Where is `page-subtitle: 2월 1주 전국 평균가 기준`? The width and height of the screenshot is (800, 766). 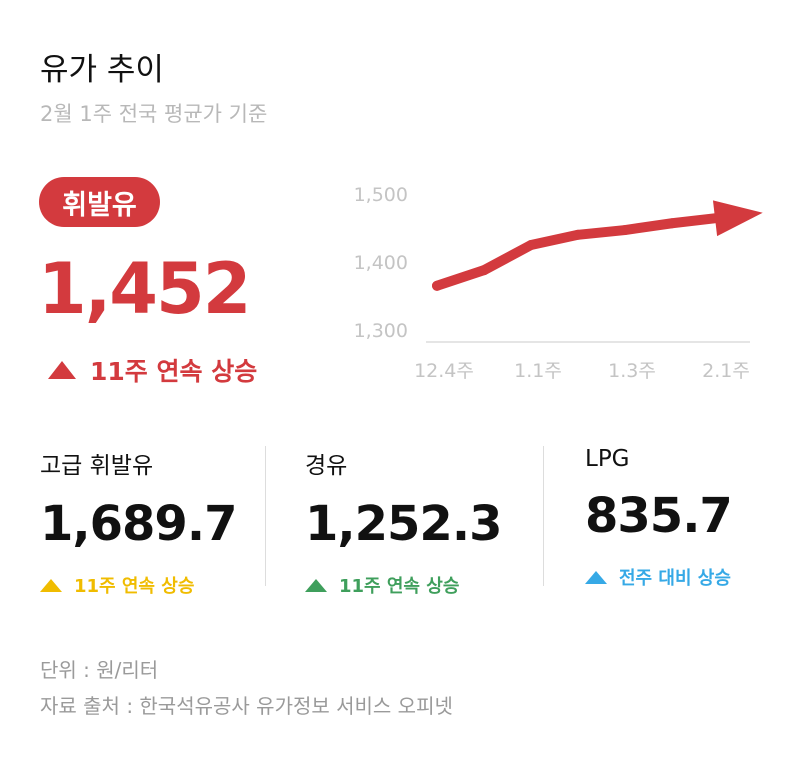 page-subtitle: 2월 1주 전국 평균가 기준 is located at coordinates (154, 114).